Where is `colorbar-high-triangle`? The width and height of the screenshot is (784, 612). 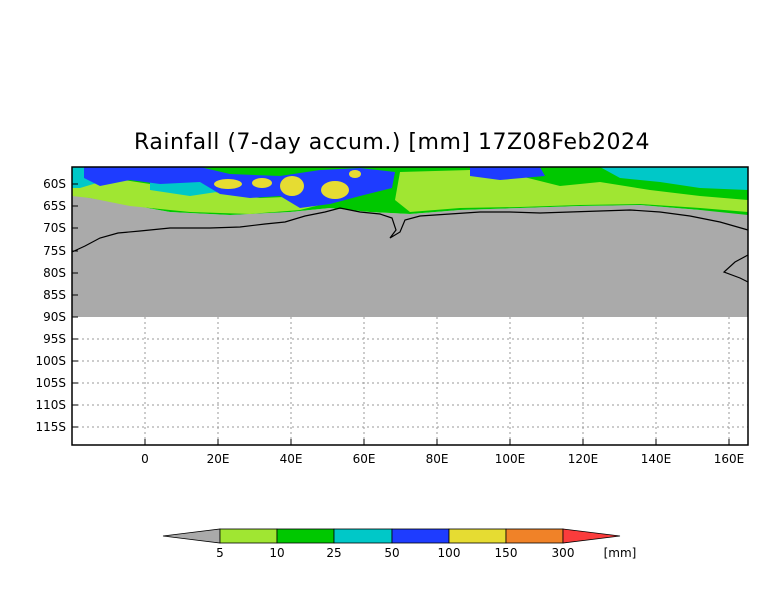 colorbar-high-triangle is located at coordinates (591, 536).